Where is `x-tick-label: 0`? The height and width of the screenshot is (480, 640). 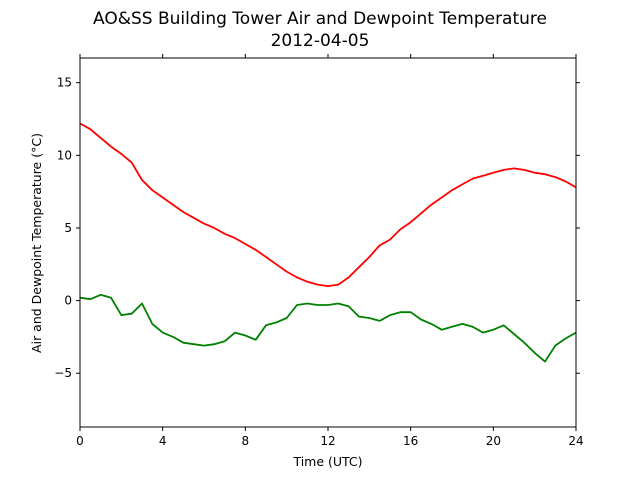 x-tick-label: 0 is located at coordinates (80, 441).